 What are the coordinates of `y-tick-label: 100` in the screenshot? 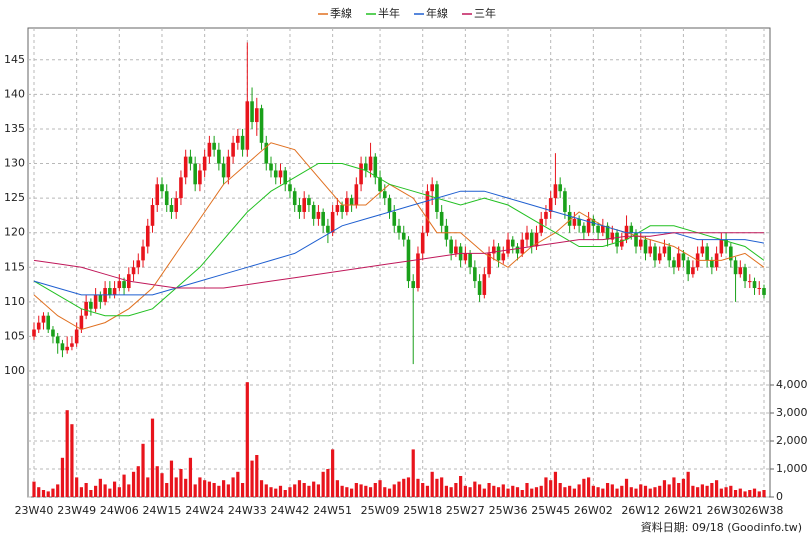 It's located at (14, 370).